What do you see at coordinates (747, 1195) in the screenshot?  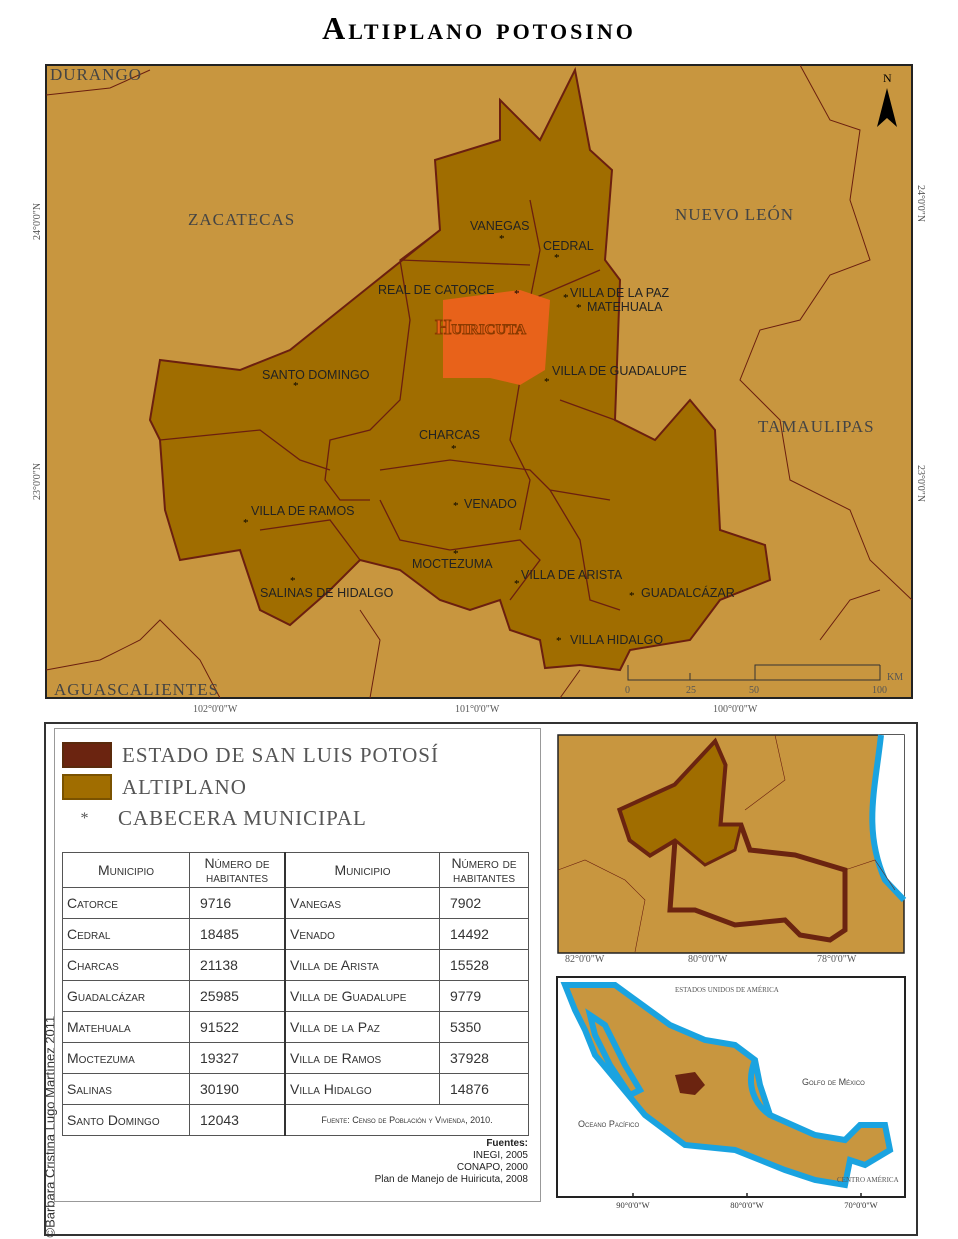 I see `lon-tick-marks` at bounding box center [747, 1195].